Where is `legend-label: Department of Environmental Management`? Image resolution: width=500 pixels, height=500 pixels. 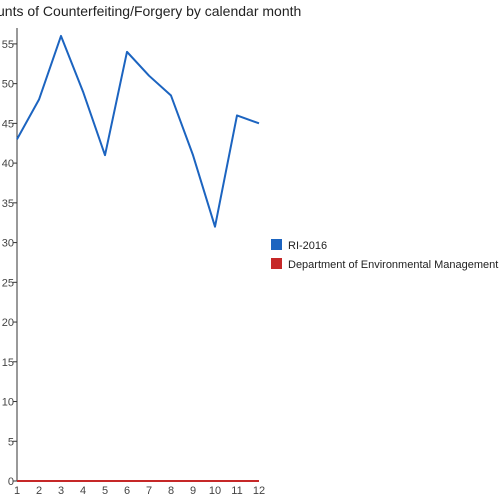
legend-label: Department of Environmental Management is located at coordinates (393, 265).